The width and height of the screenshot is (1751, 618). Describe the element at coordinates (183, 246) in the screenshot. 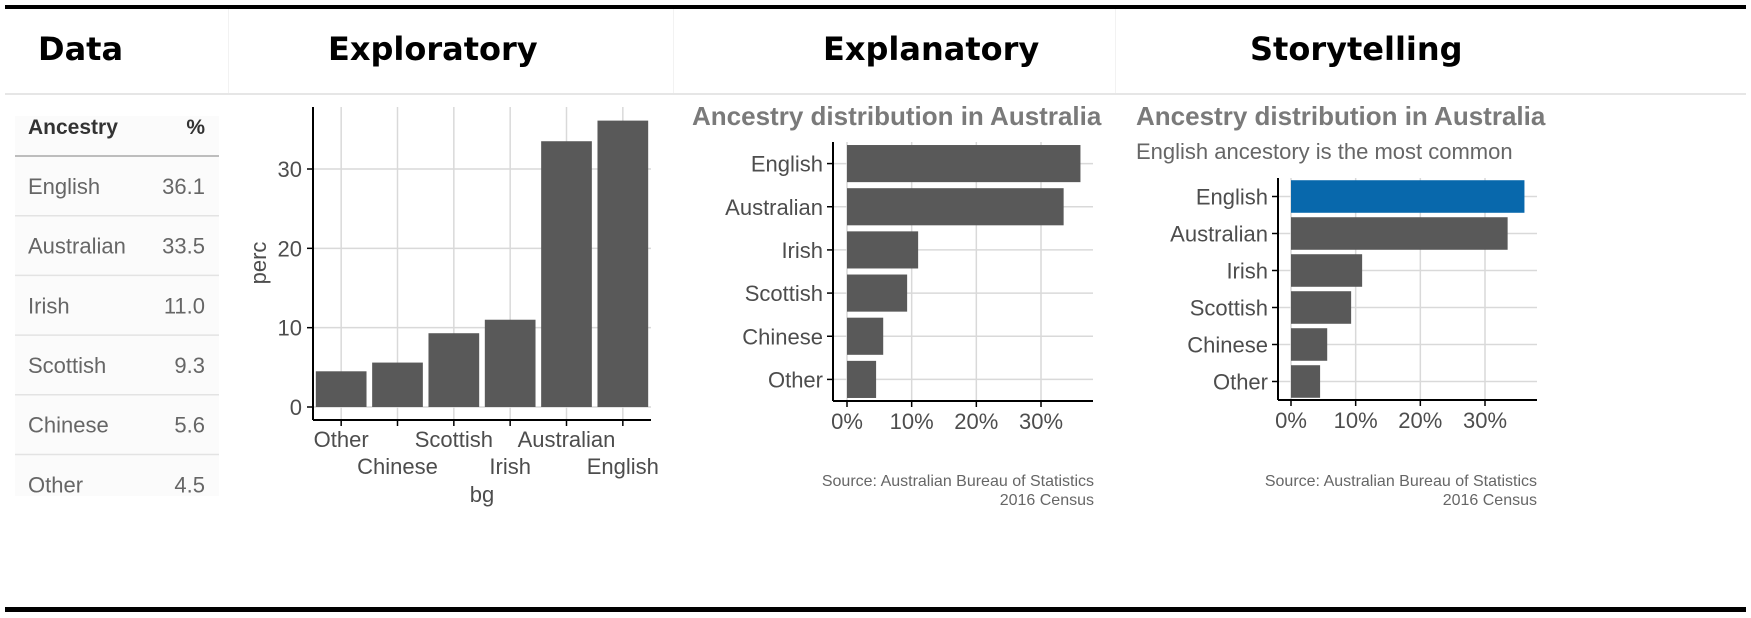

I see `table-cell-percent: 33.5` at that location.